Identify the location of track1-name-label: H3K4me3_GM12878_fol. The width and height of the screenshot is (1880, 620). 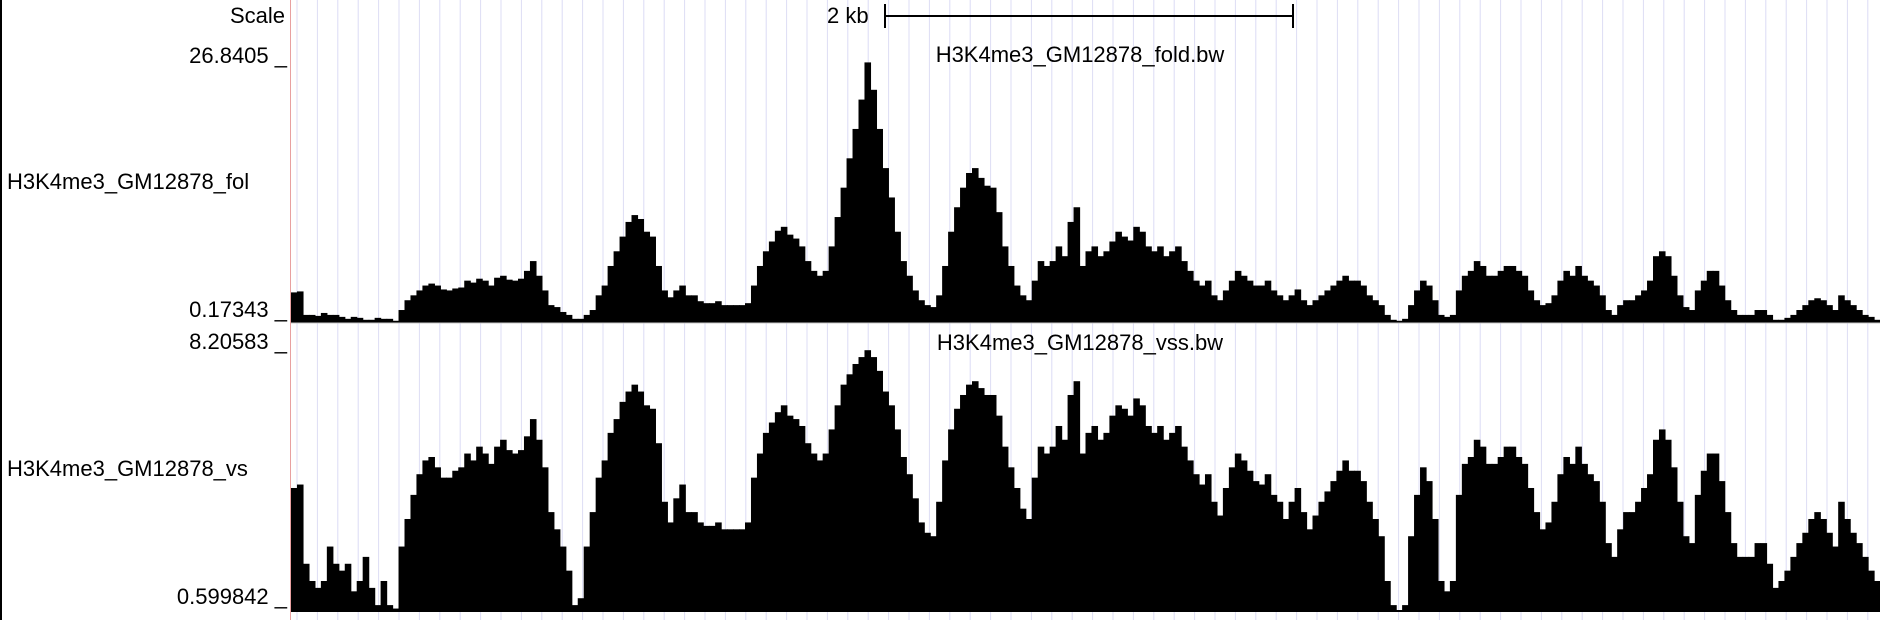
(128, 181).